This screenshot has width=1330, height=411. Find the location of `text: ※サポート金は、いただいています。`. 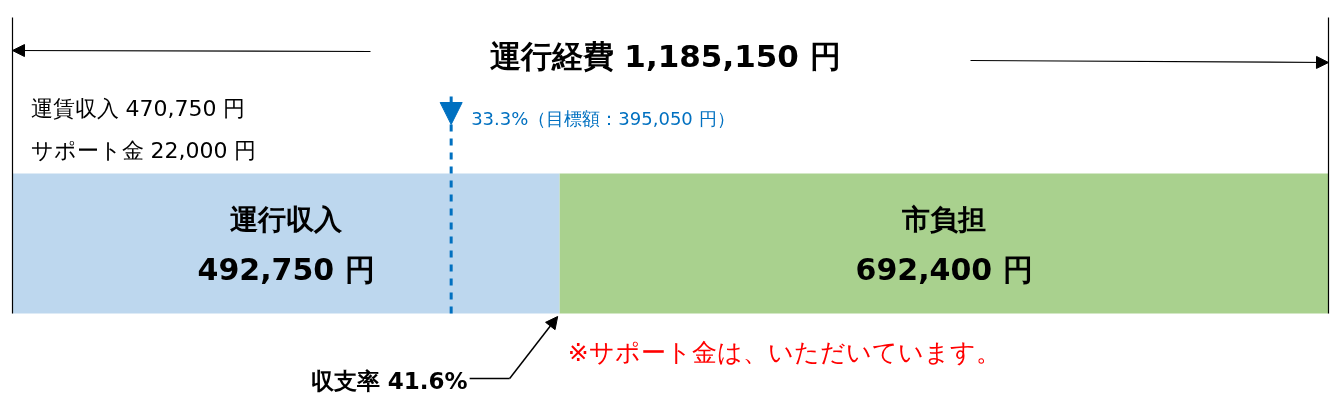

text: ※サポート金は、いただいています。 is located at coordinates (784, 352).